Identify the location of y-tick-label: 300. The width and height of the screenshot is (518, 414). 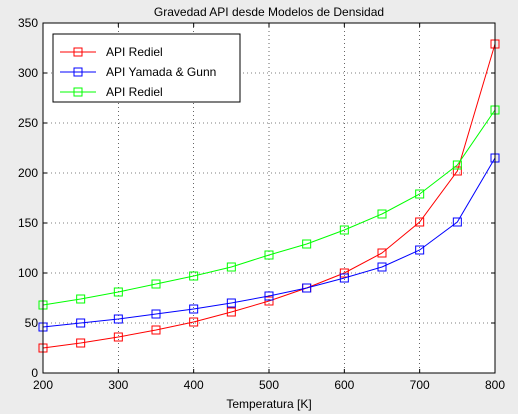
(28, 73).